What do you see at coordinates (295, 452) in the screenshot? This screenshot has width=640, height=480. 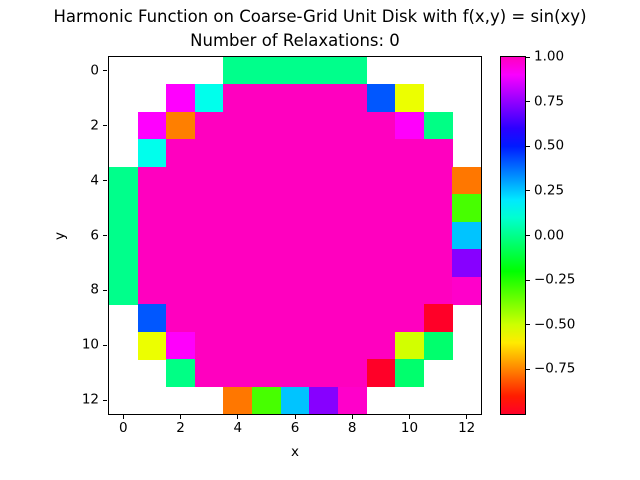 I see `x-axis-label: x` at bounding box center [295, 452].